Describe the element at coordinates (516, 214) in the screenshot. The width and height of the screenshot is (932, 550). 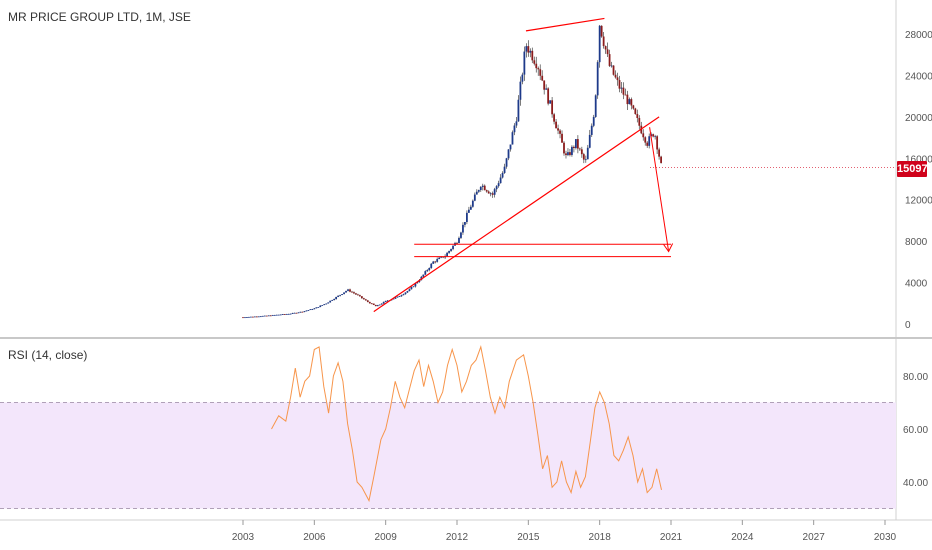
I see `rising-support-trendline` at that location.